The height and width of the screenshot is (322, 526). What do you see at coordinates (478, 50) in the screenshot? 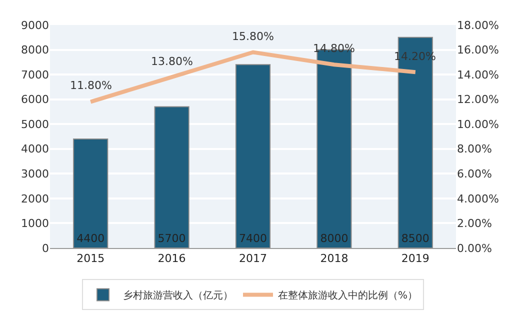
I see `y2-tick-label: 16.00%` at bounding box center [478, 50].